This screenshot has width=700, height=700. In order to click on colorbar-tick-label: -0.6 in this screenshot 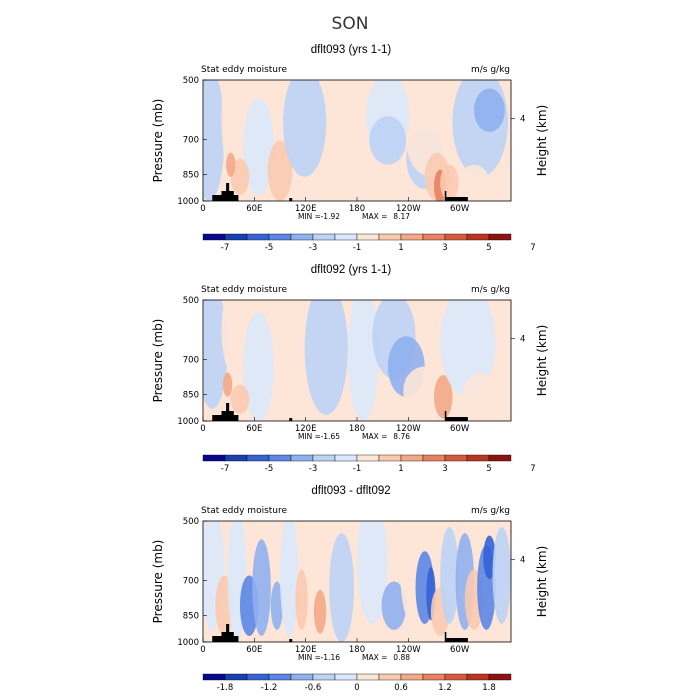, I will do `click(313, 688)`.